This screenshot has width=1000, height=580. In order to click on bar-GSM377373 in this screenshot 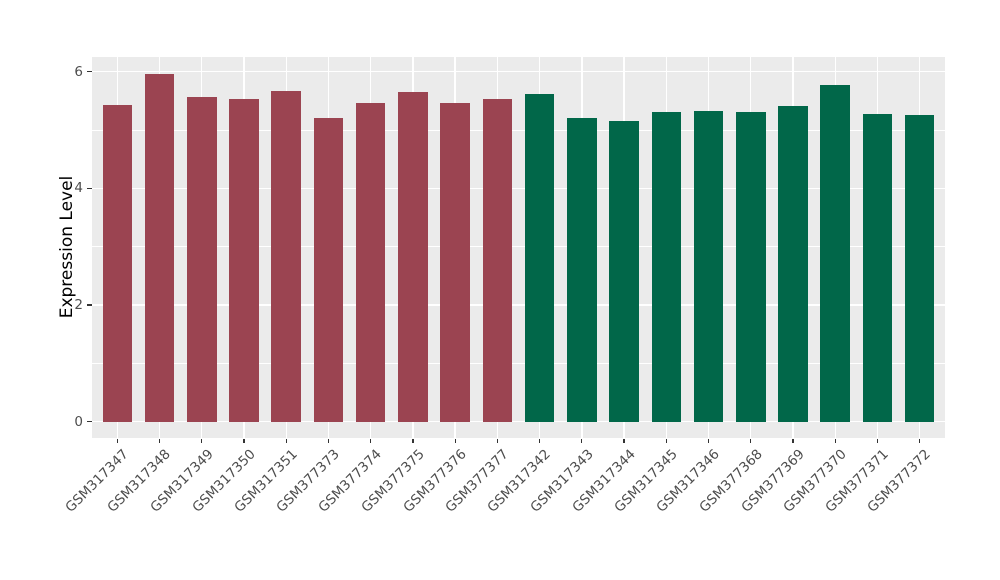, I will do `click(328, 269)`.